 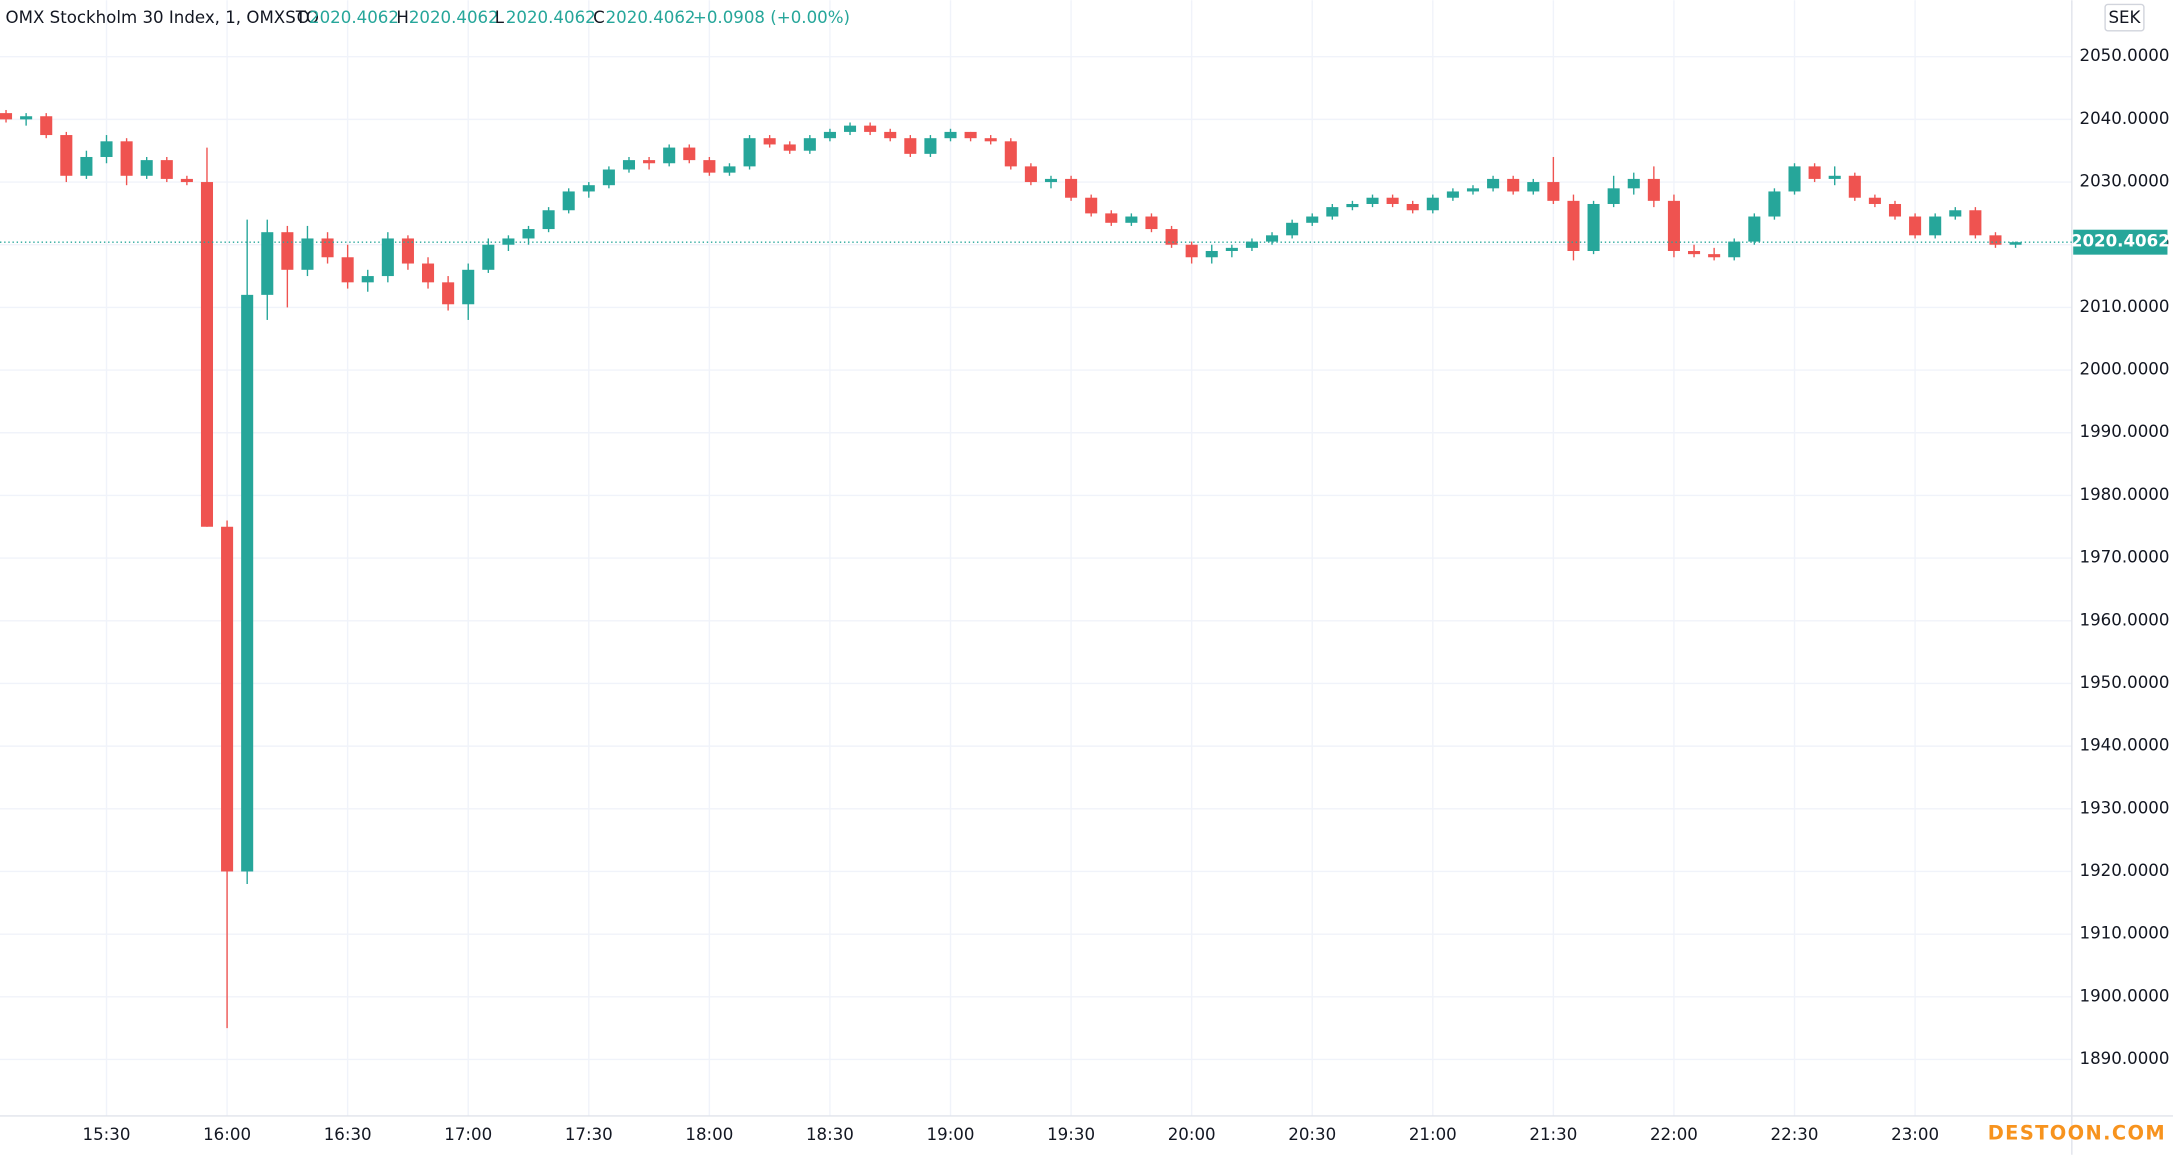 What do you see at coordinates (2125, 557) in the screenshot?
I see `y-tick-label: 1970.0000` at bounding box center [2125, 557].